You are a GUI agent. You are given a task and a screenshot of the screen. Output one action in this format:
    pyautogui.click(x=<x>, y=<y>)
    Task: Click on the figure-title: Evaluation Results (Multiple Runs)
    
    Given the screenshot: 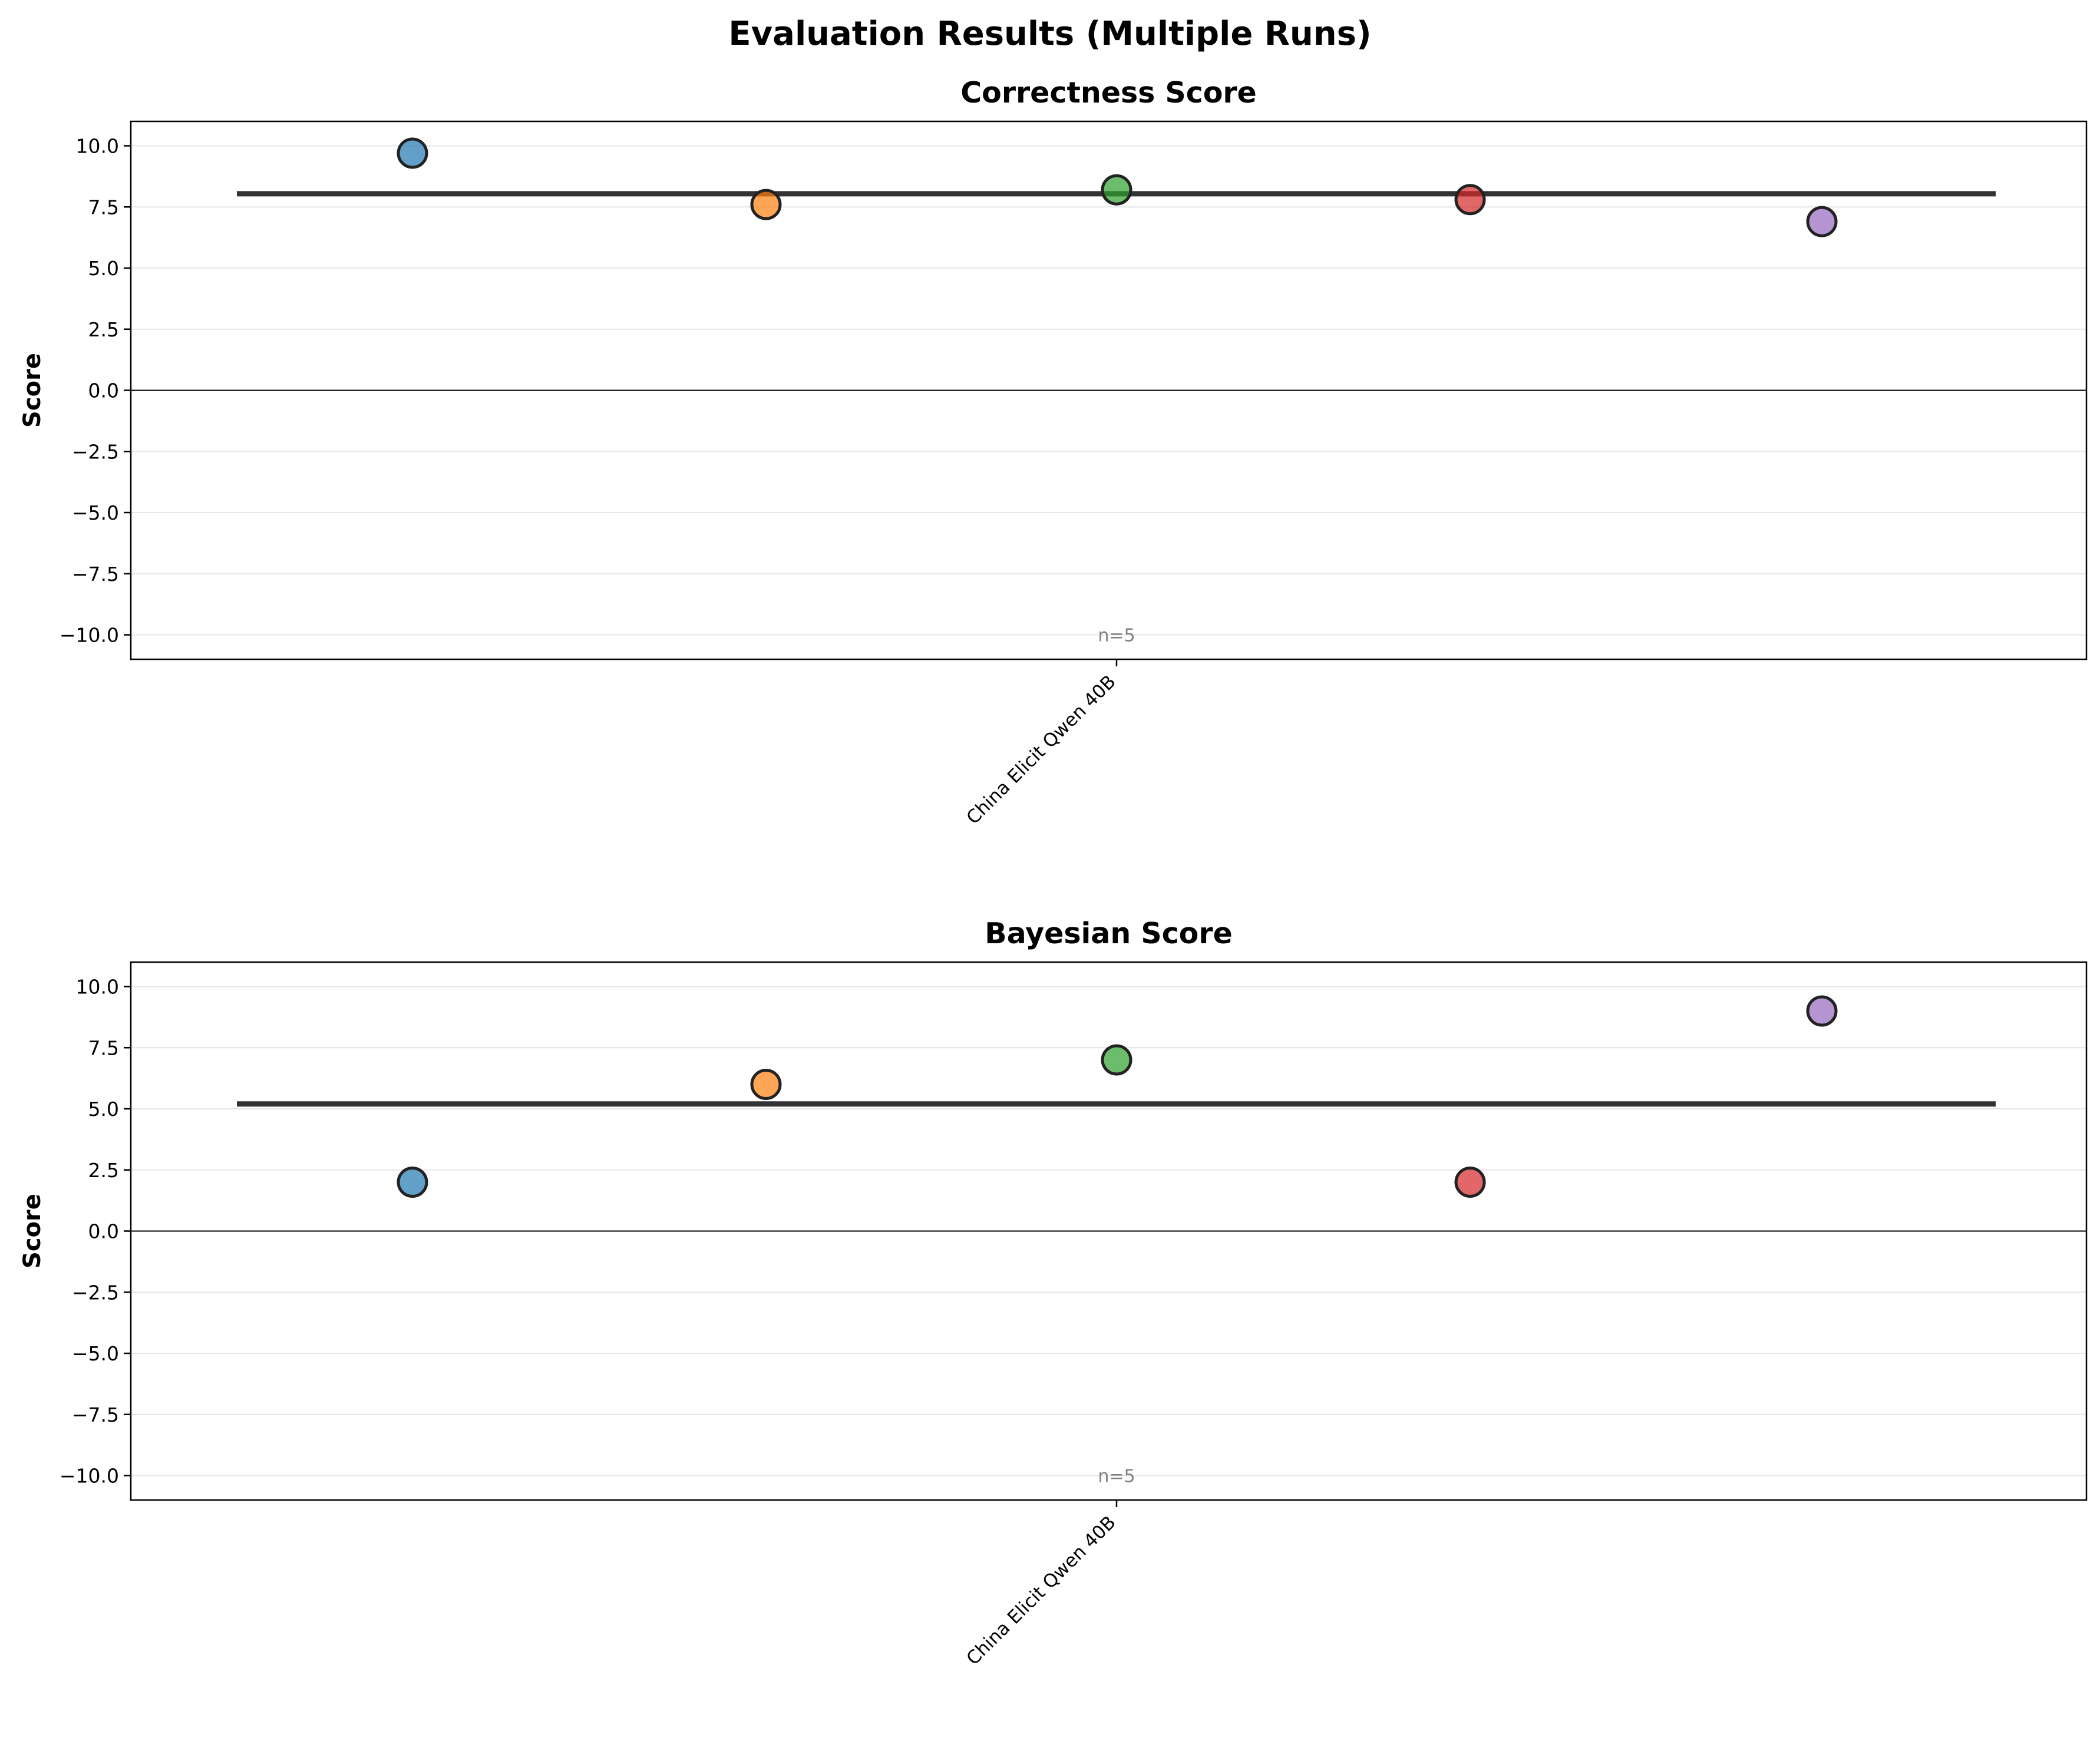 What is the action you would take?
    pyautogui.click(x=1049, y=34)
    